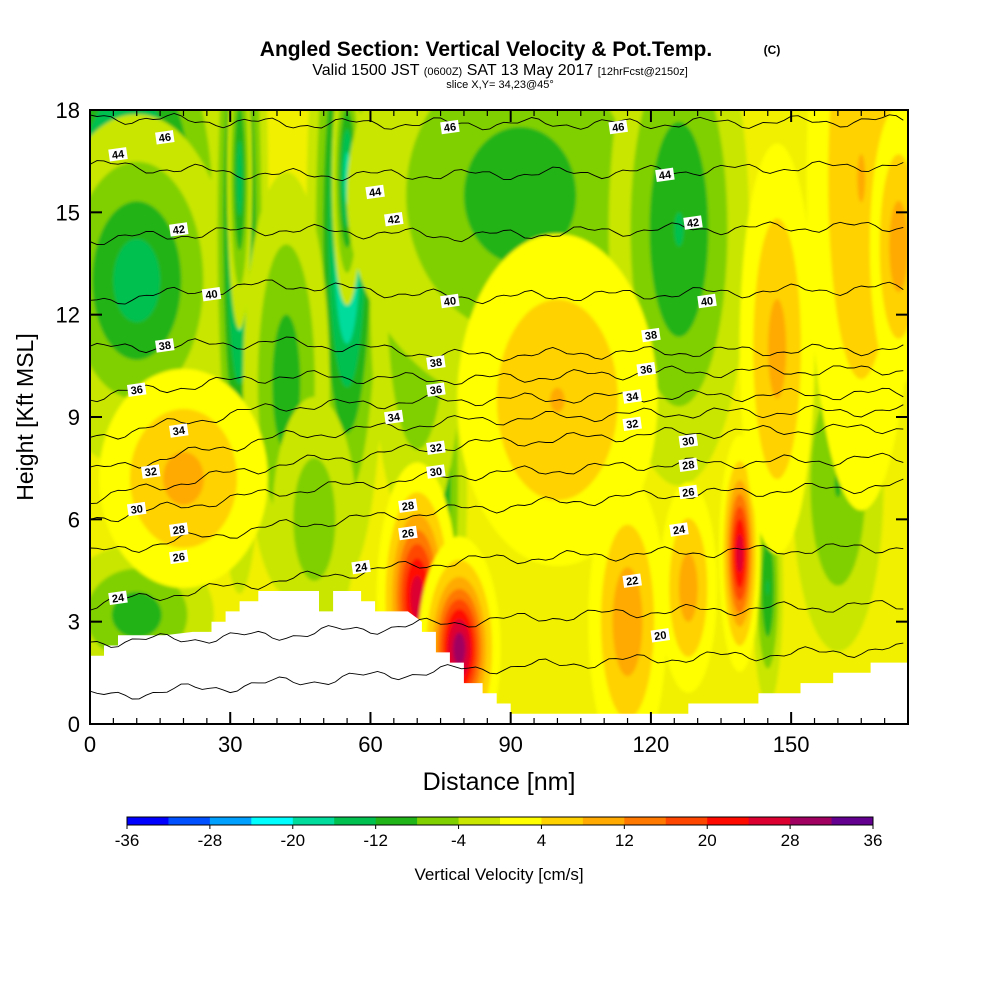 The image size is (1000, 1000). I want to click on isentrope-label: 38, so click(651, 335).